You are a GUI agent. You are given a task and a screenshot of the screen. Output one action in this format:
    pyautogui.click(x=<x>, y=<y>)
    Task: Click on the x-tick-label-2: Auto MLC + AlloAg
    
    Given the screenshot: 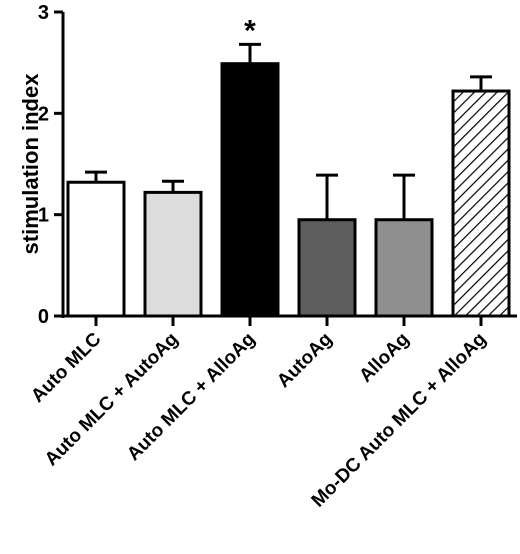 What is the action you would take?
    pyautogui.click(x=191, y=397)
    